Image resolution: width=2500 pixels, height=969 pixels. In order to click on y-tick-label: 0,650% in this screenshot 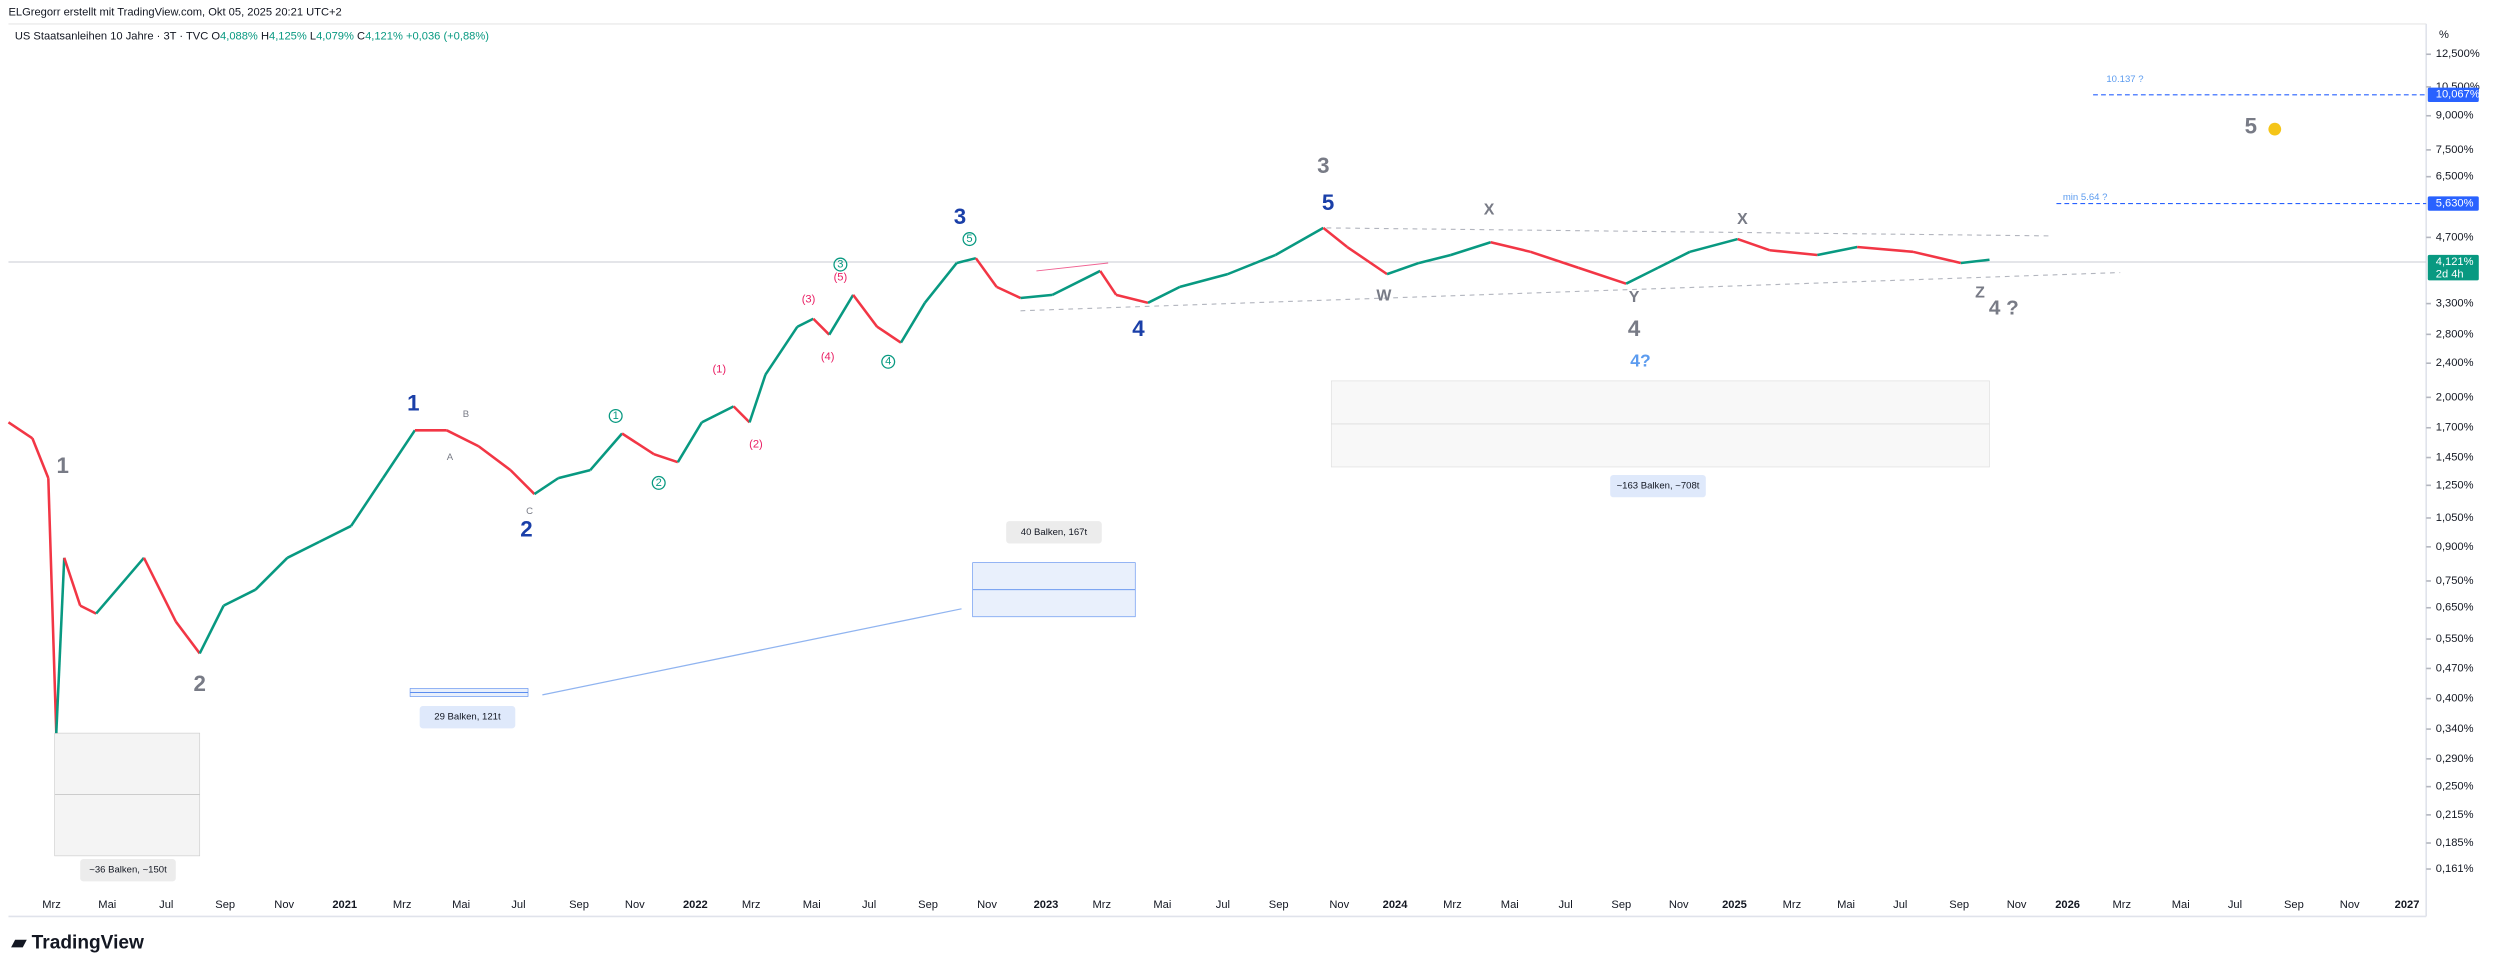, I will do `click(2455, 608)`.